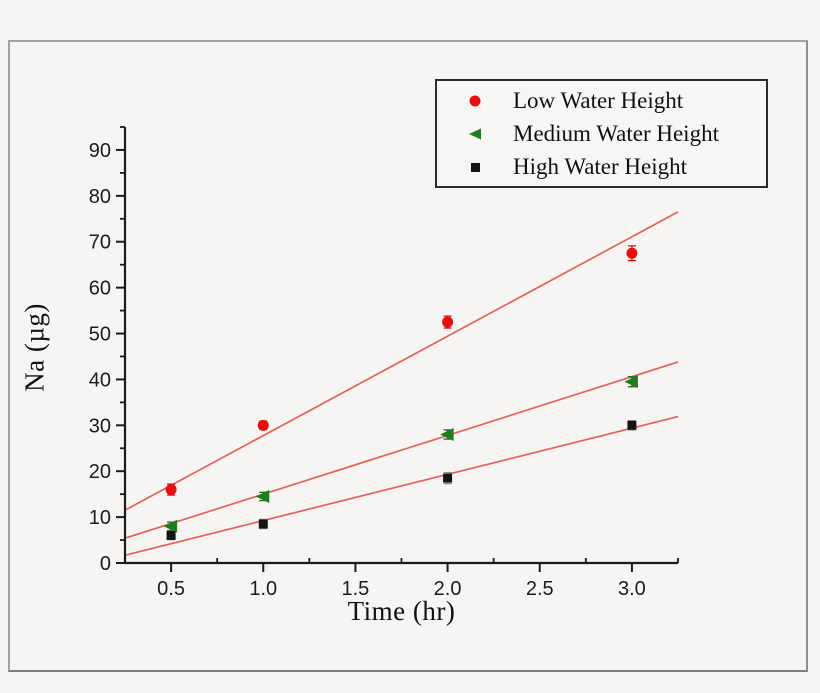 Image resolution: width=820 pixels, height=693 pixels. I want to click on legend-item-high: High Water Height, so click(601, 166).